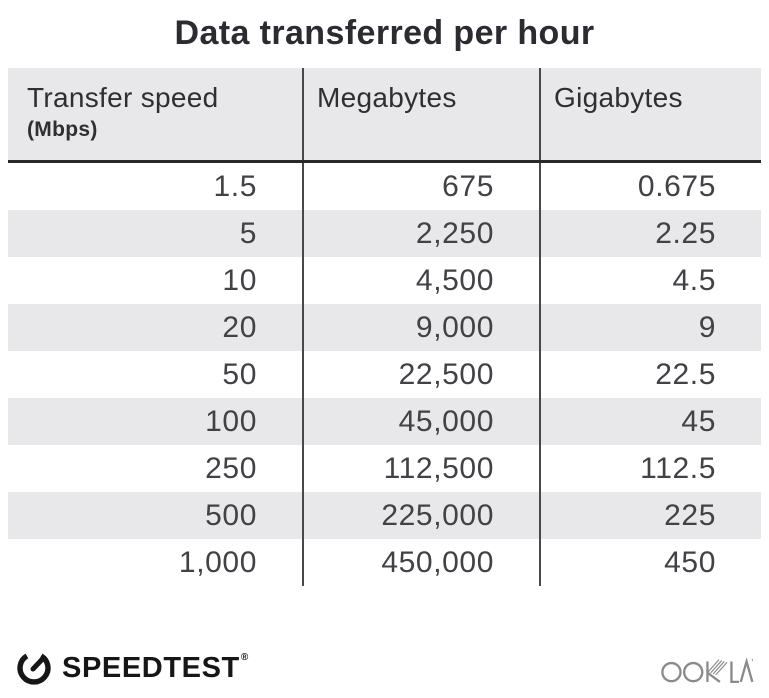  I want to click on cell-speed: 250, so click(231, 468).